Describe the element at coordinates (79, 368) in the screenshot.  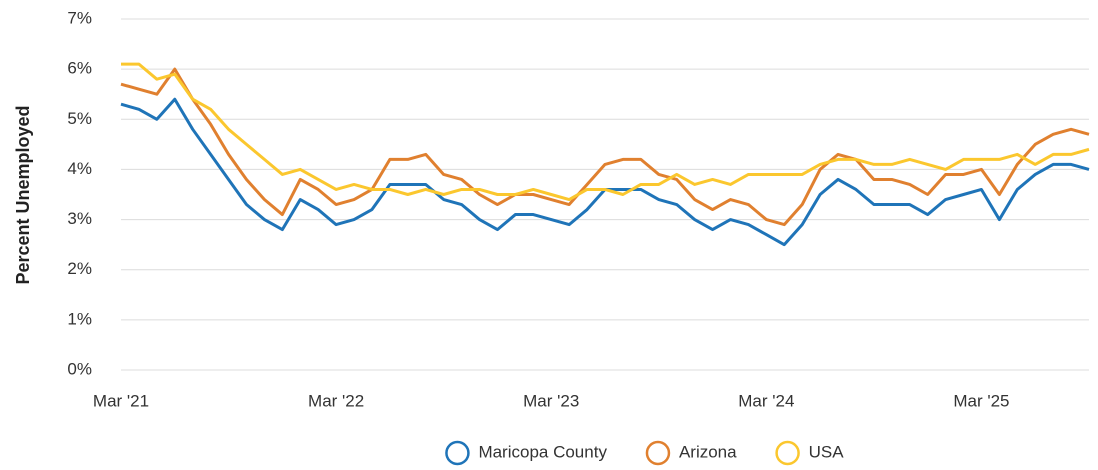
I see `y-tick-label: 0%` at that location.